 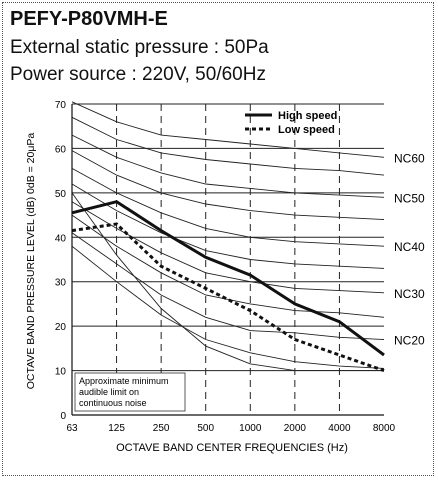 What do you see at coordinates (339, 428) in the screenshot?
I see `x-tick-label: 4000` at bounding box center [339, 428].